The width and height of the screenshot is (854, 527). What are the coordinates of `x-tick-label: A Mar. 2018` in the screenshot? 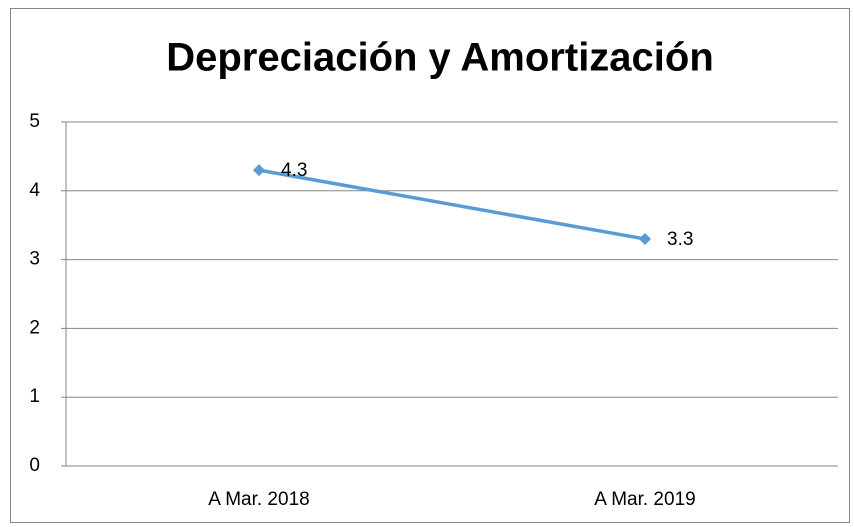 It's located at (258, 499).